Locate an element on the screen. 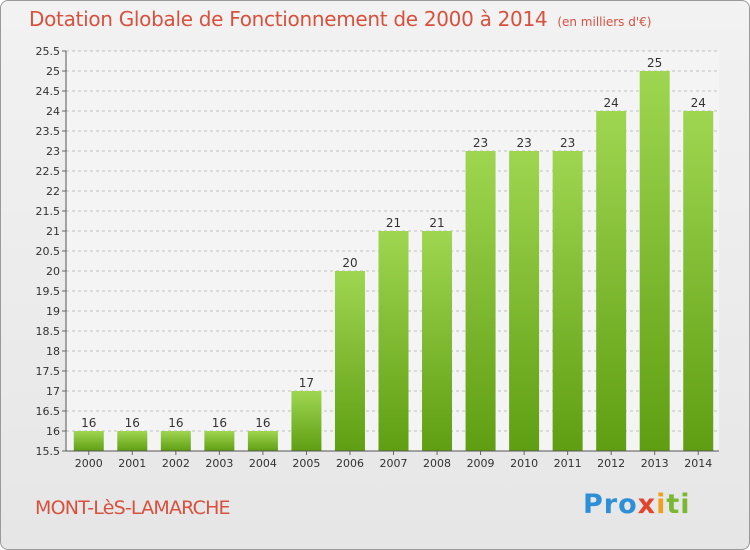  x-tick-label: 2007 is located at coordinates (394, 463).